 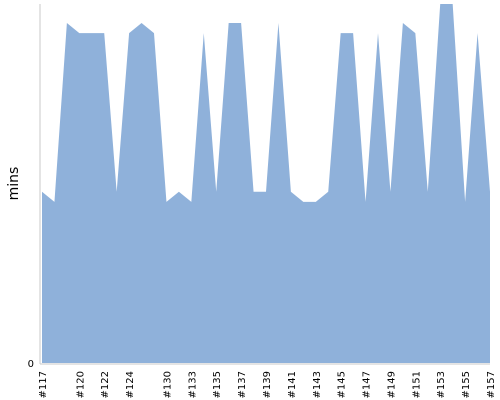 I want to click on x-tick-label: #149, so click(x=391, y=384).